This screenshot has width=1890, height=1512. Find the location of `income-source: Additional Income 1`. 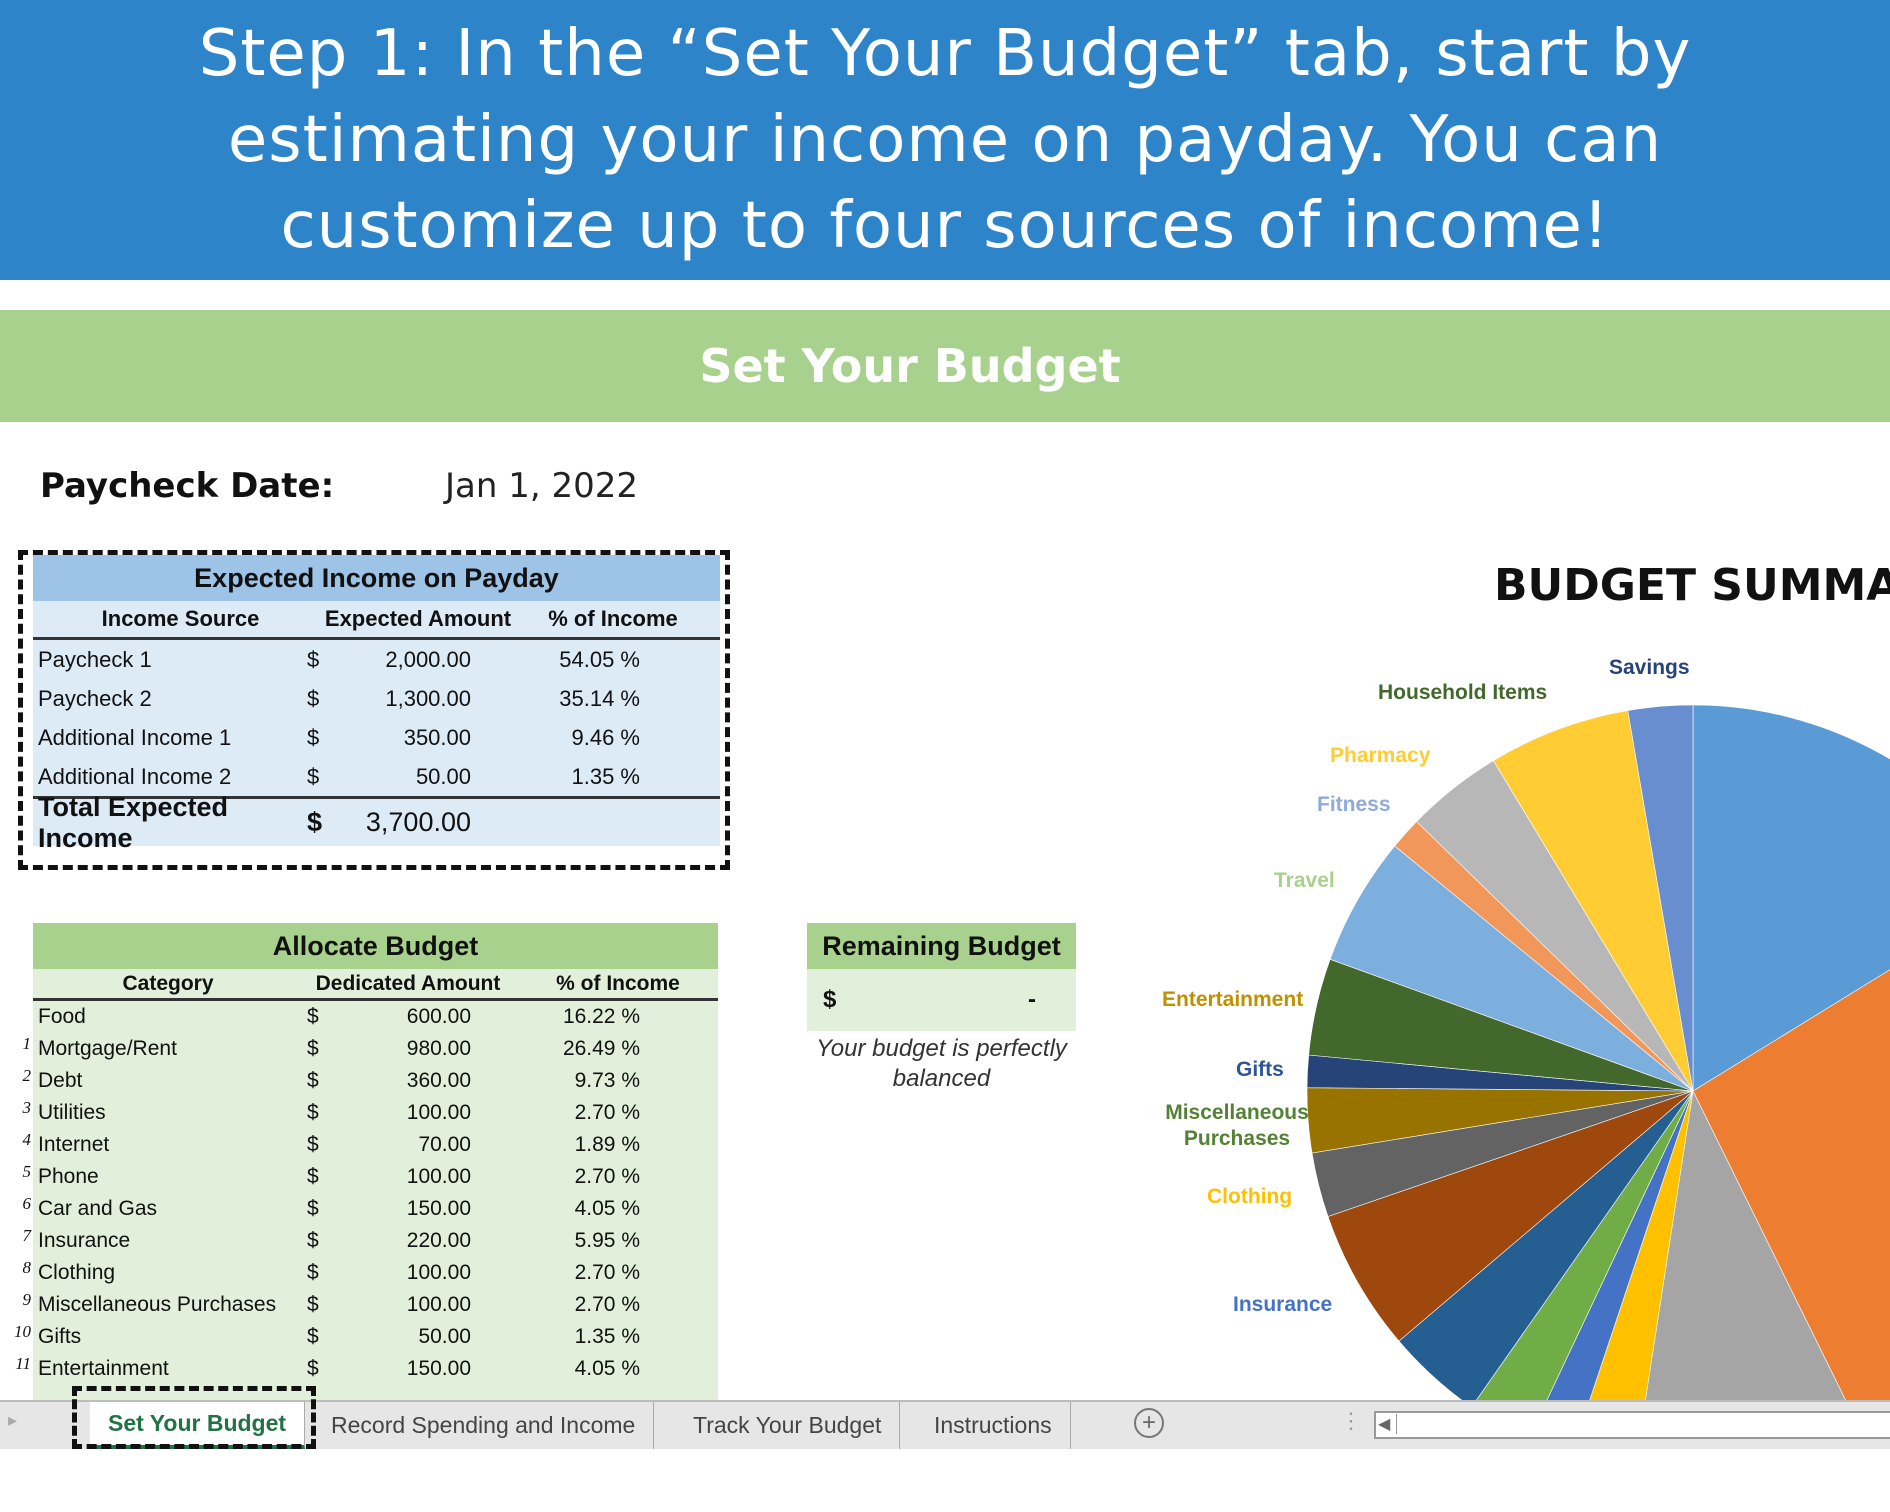

income-source: Additional Income 1 is located at coordinates (135, 737).